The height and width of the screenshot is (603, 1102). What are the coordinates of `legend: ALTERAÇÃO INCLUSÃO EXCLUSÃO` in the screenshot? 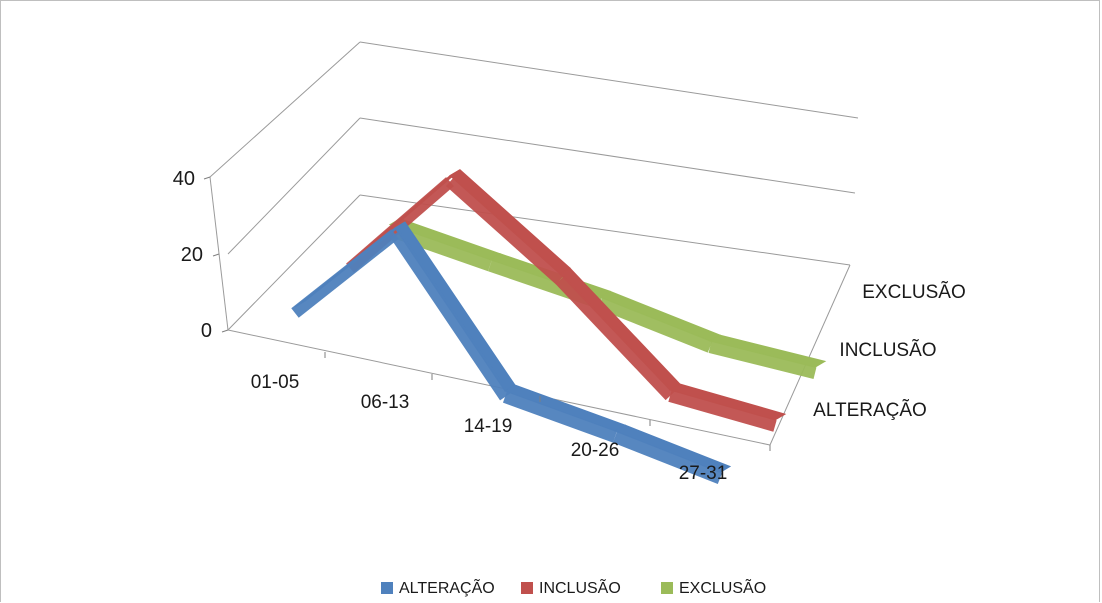 It's located at (573, 587).